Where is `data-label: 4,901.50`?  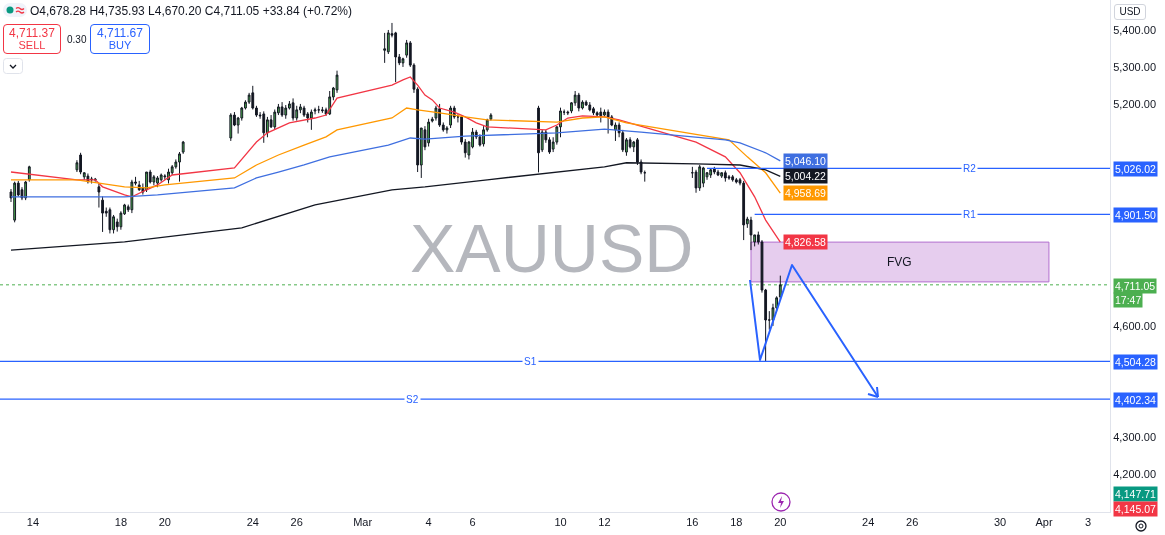 data-label: 4,901.50 is located at coordinates (1136, 215).